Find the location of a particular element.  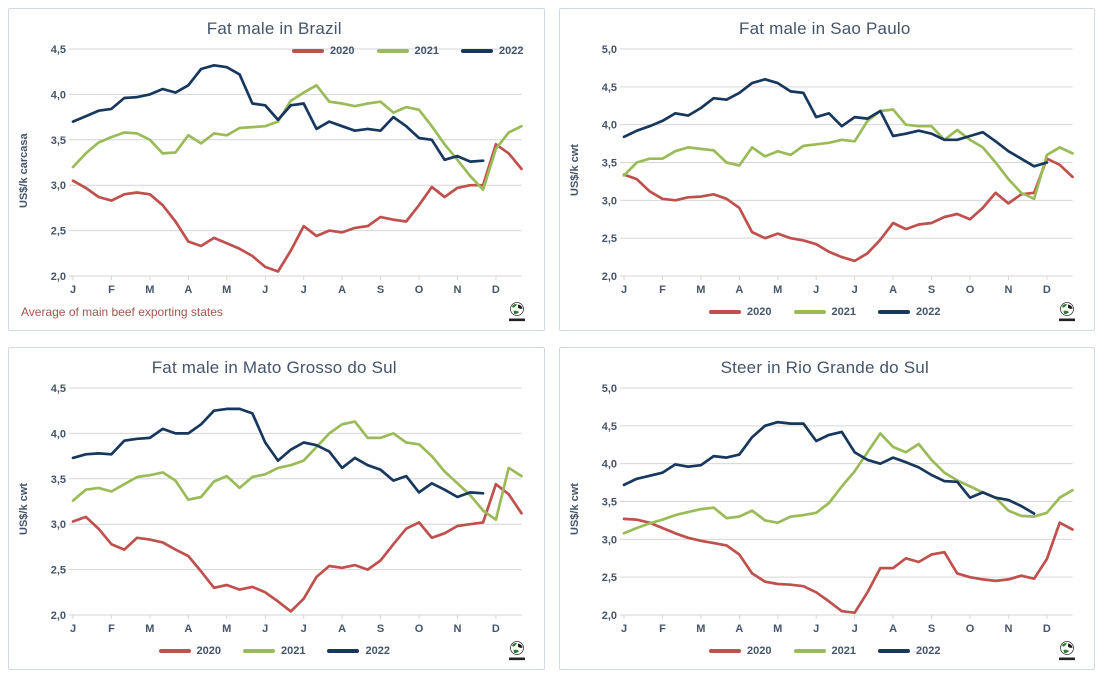

x-tick-label: F is located at coordinates (662, 629).